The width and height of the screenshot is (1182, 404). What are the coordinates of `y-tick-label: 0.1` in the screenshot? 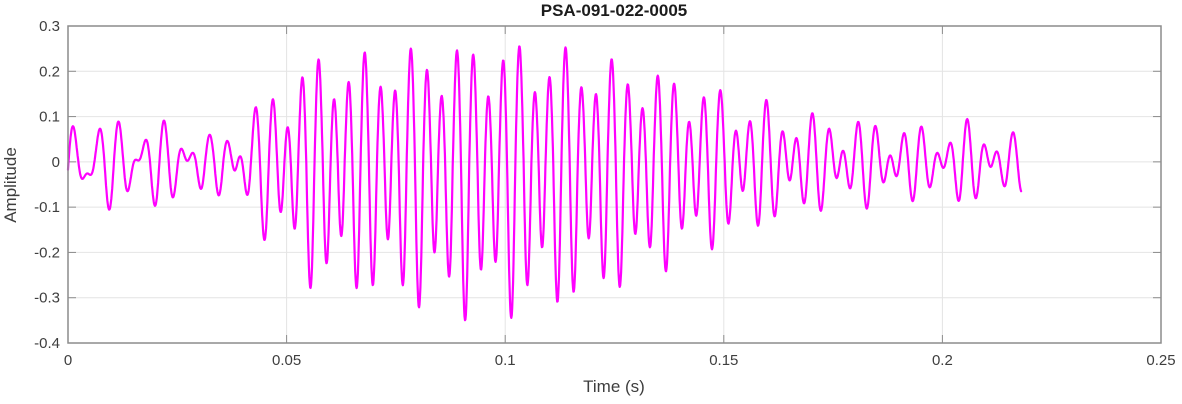 It's located at (49, 117).